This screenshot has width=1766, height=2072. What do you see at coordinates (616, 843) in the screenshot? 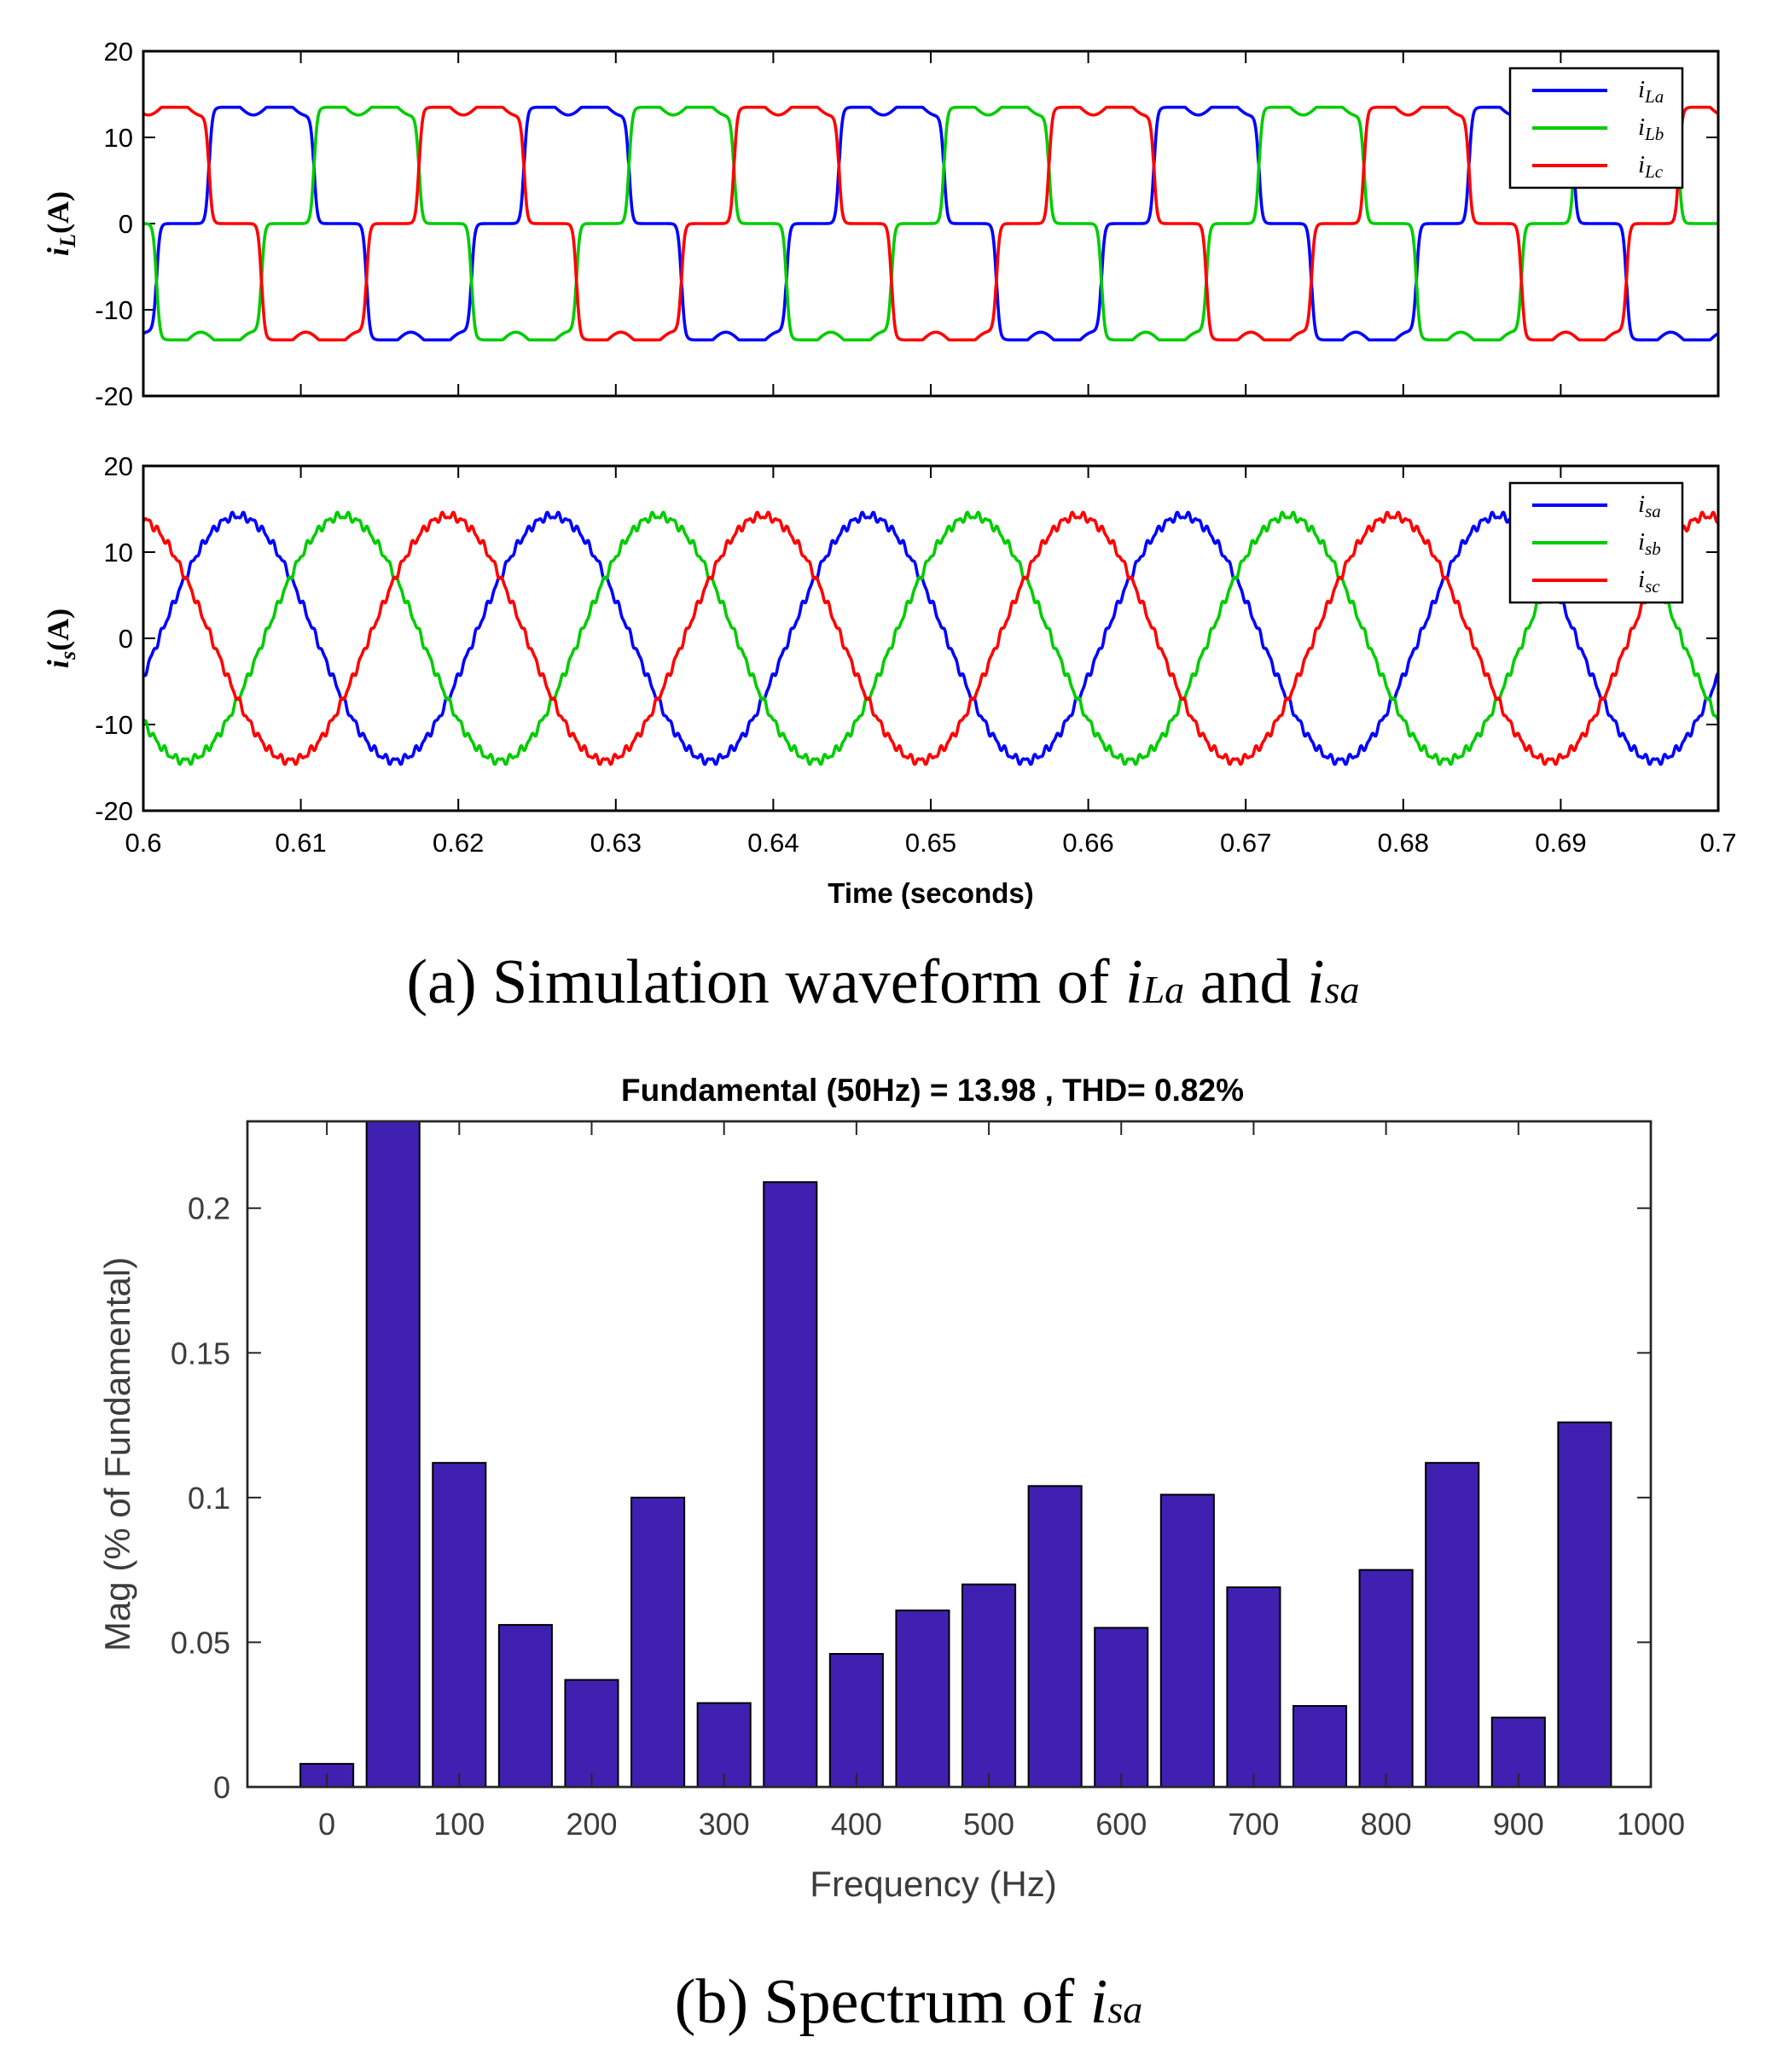
I see `plot2-x-tick-label: 0.63` at bounding box center [616, 843].